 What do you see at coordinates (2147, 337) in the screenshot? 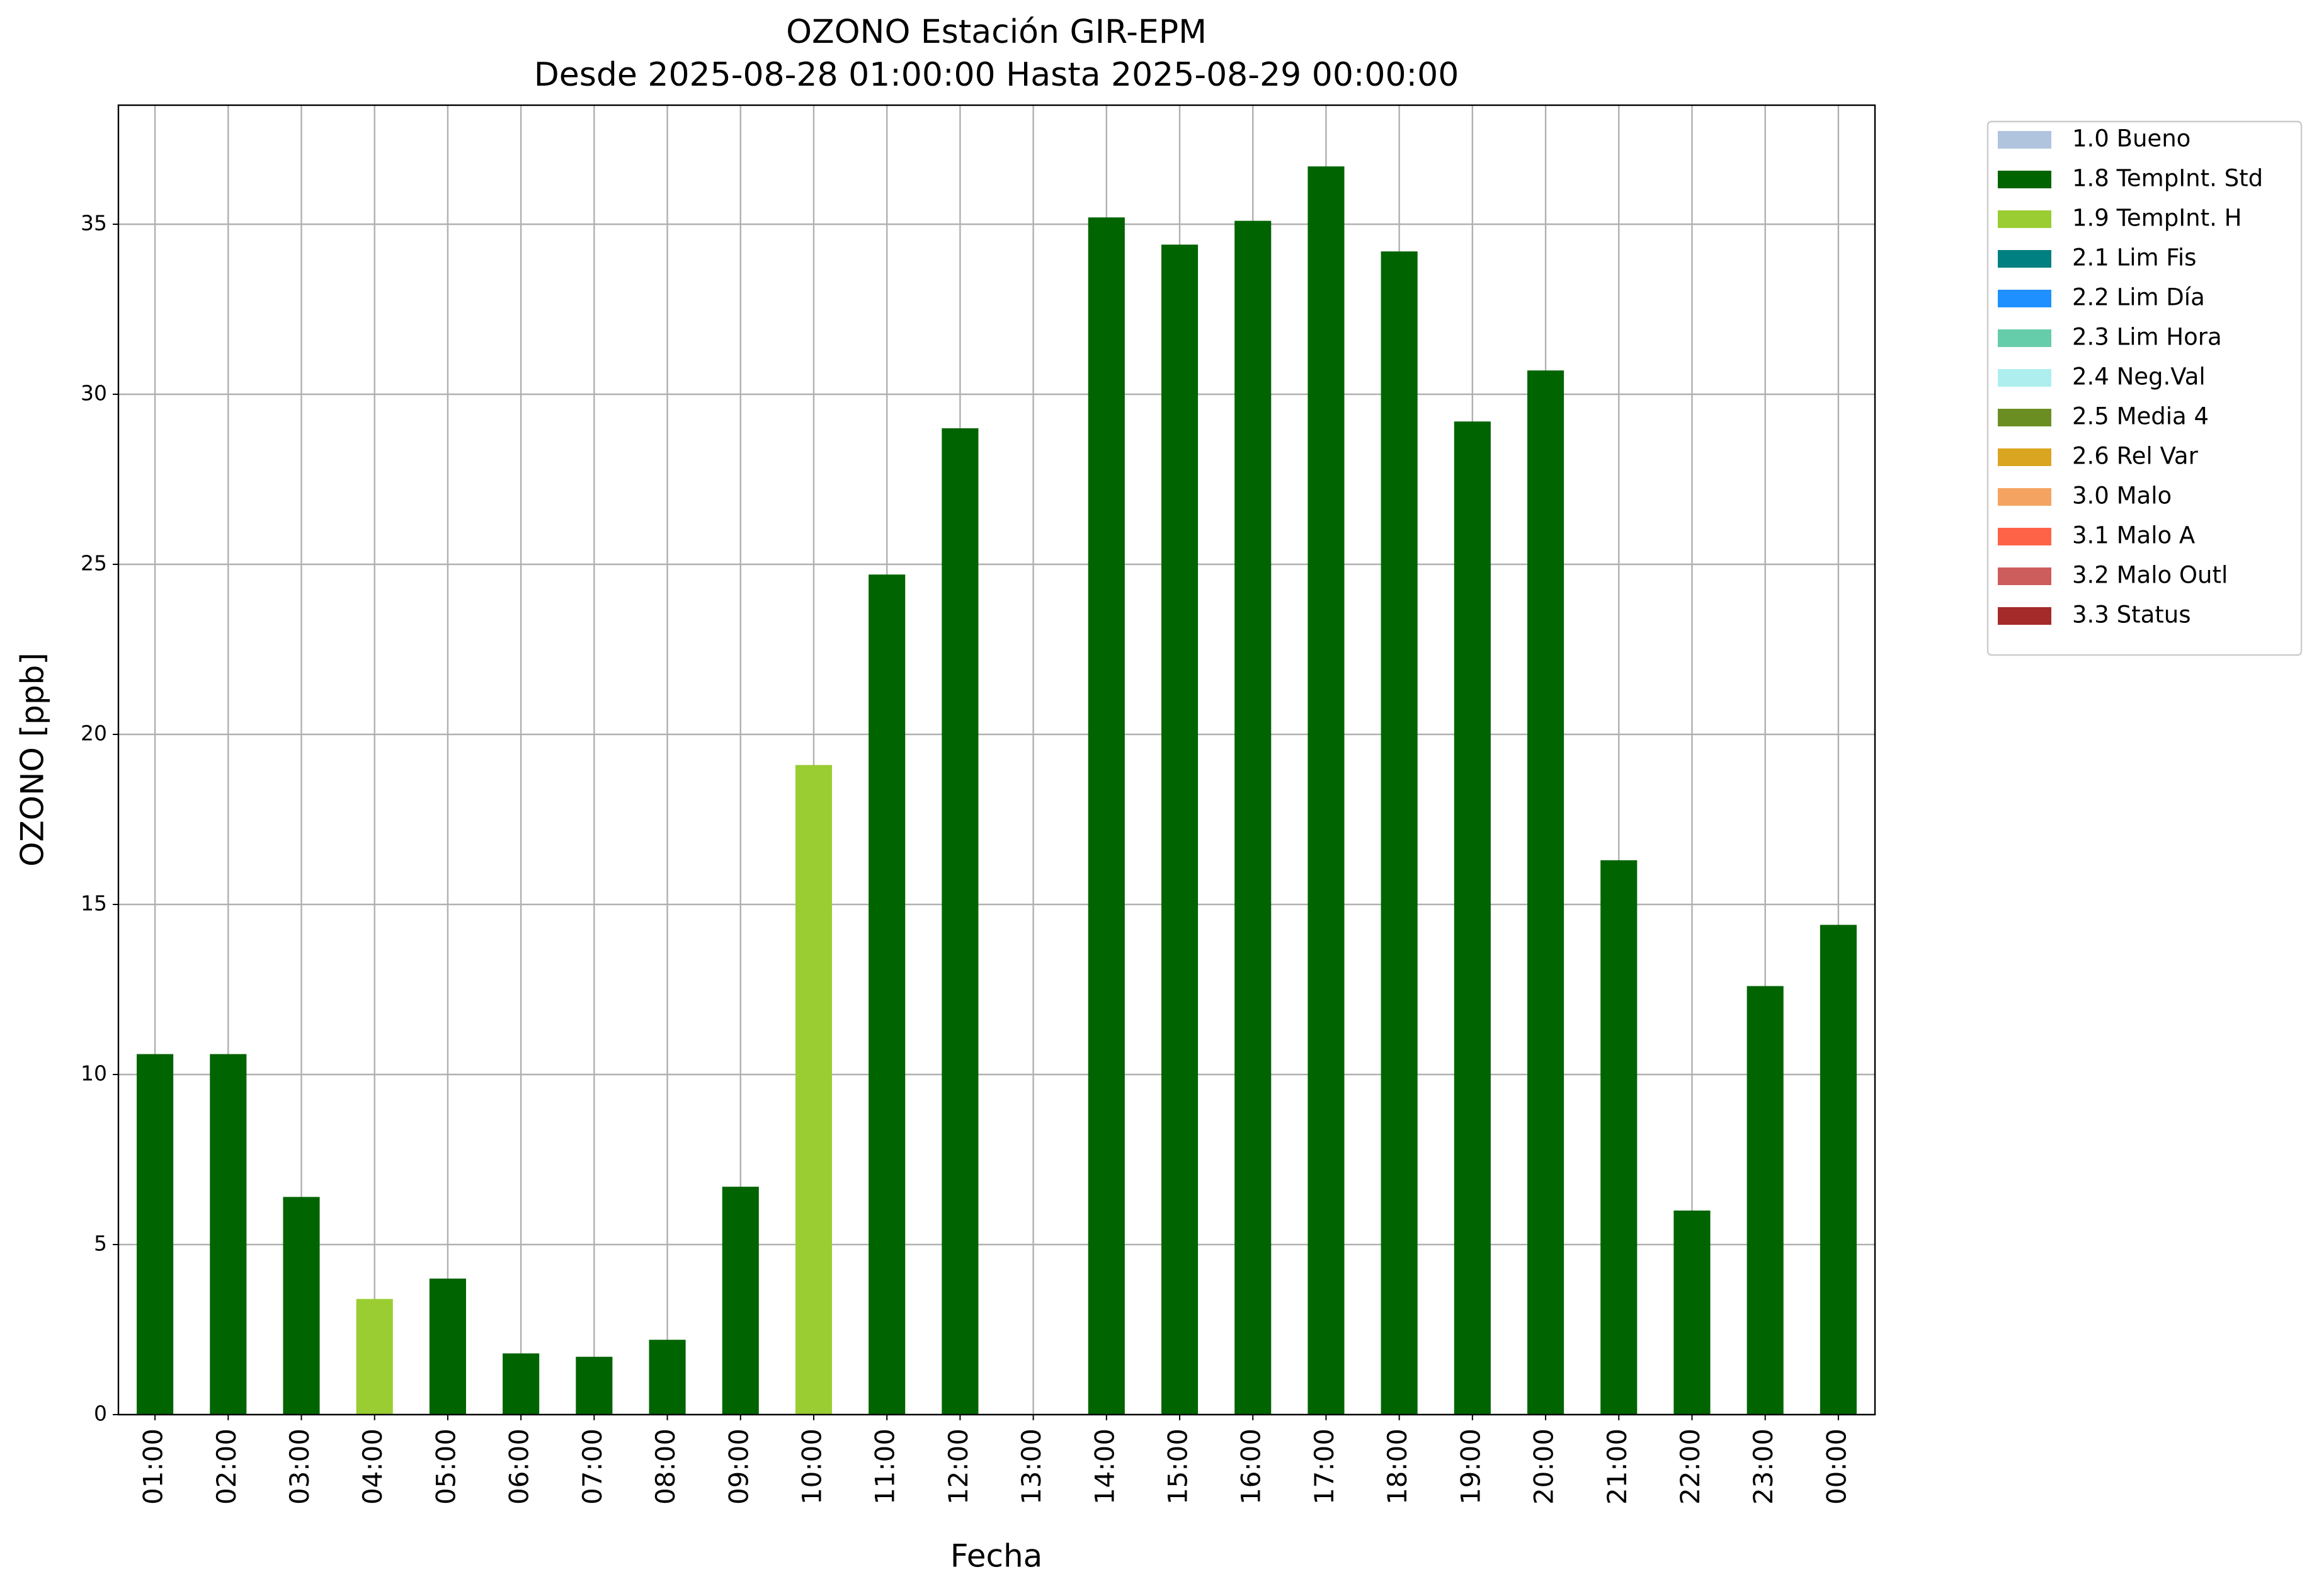
I see `legend-label: 2.3 Lim Hora` at bounding box center [2147, 337].